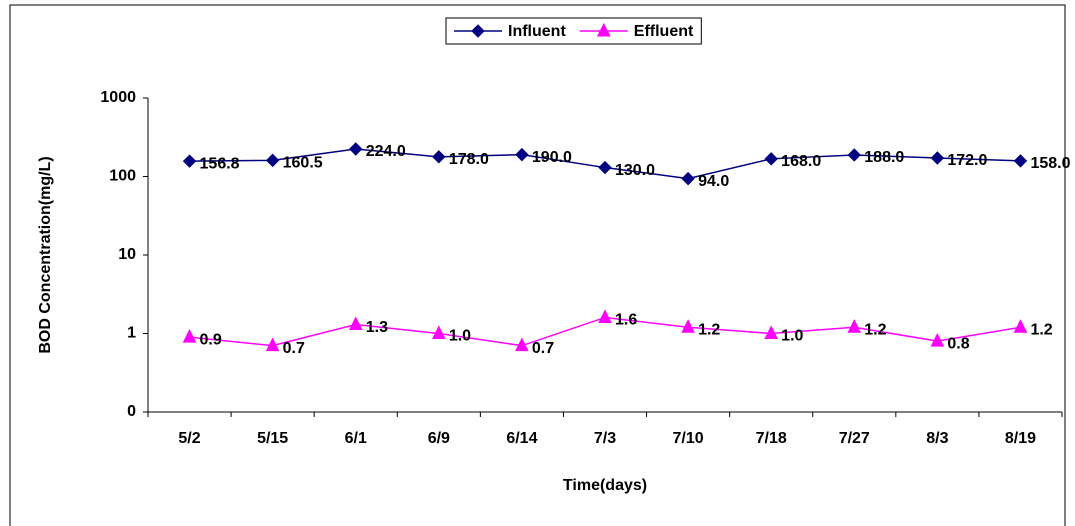  I want to click on data-label: 224.0, so click(386, 151).